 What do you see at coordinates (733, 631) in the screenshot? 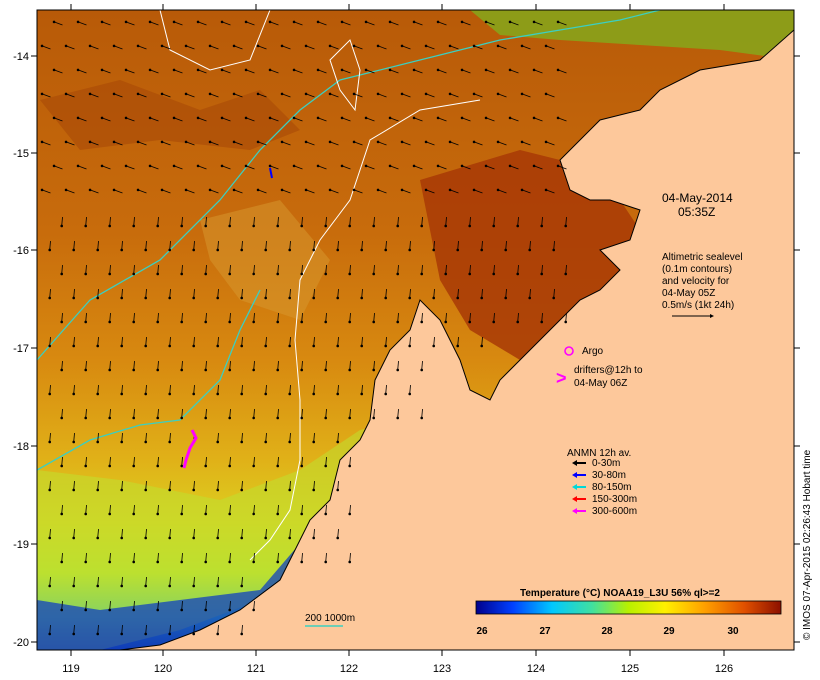
I see `colorbar-tick-label: 30` at bounding box center [733, 631].